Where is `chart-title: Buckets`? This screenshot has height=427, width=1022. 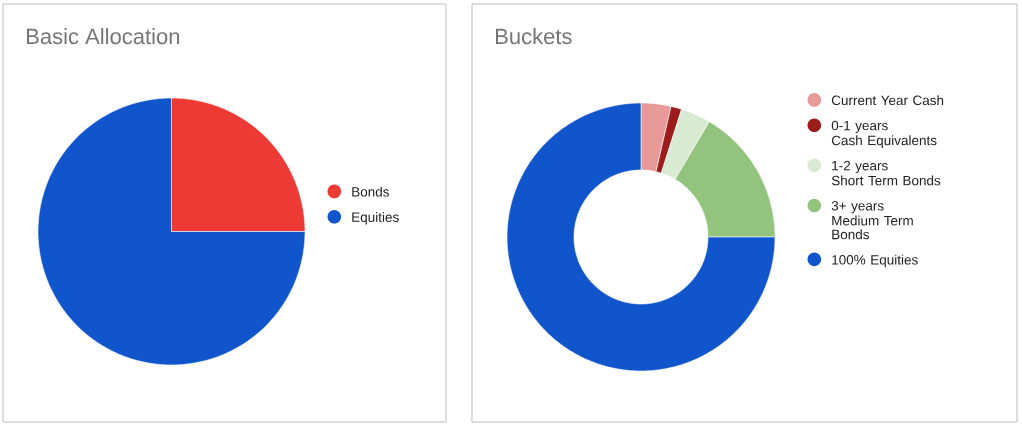 chart-title: Buckets is located at coordinates (534, 36).